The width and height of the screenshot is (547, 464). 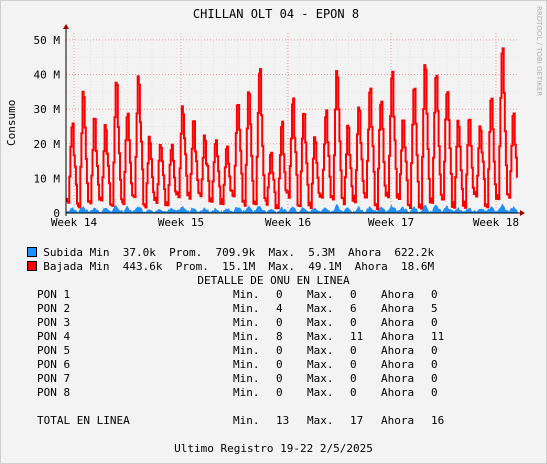 I want to click on detail-title: DETALLE DE ONU EN LINEA, so click(x=273, y=280).